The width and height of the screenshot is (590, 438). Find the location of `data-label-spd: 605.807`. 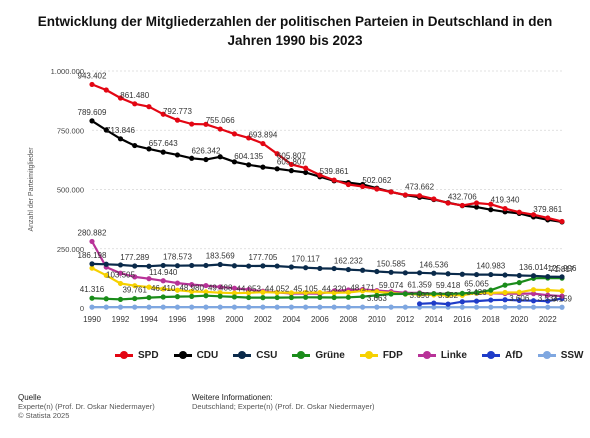

data-label-spd: 605.807 is located at coordinates (291, 155).